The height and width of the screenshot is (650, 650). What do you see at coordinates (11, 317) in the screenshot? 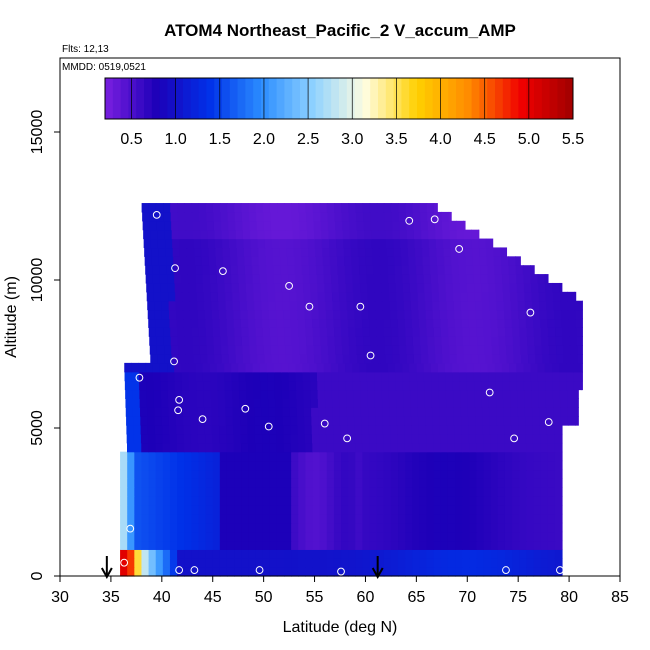
I see `y-axis-label: Altitude (m)` at bounding box center [11, 317].